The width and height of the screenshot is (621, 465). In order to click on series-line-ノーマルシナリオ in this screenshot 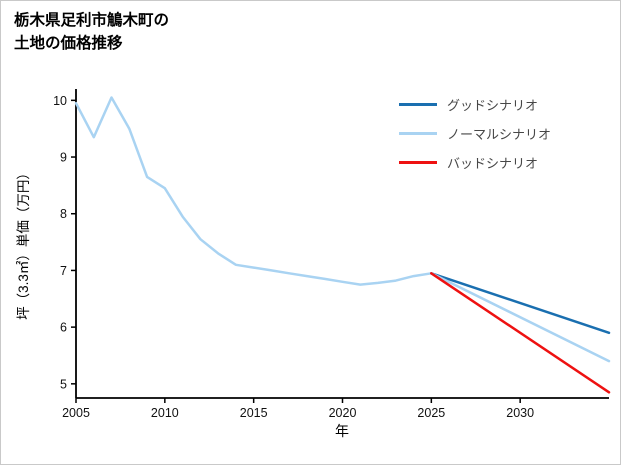, I will do `click(520, 317)`.